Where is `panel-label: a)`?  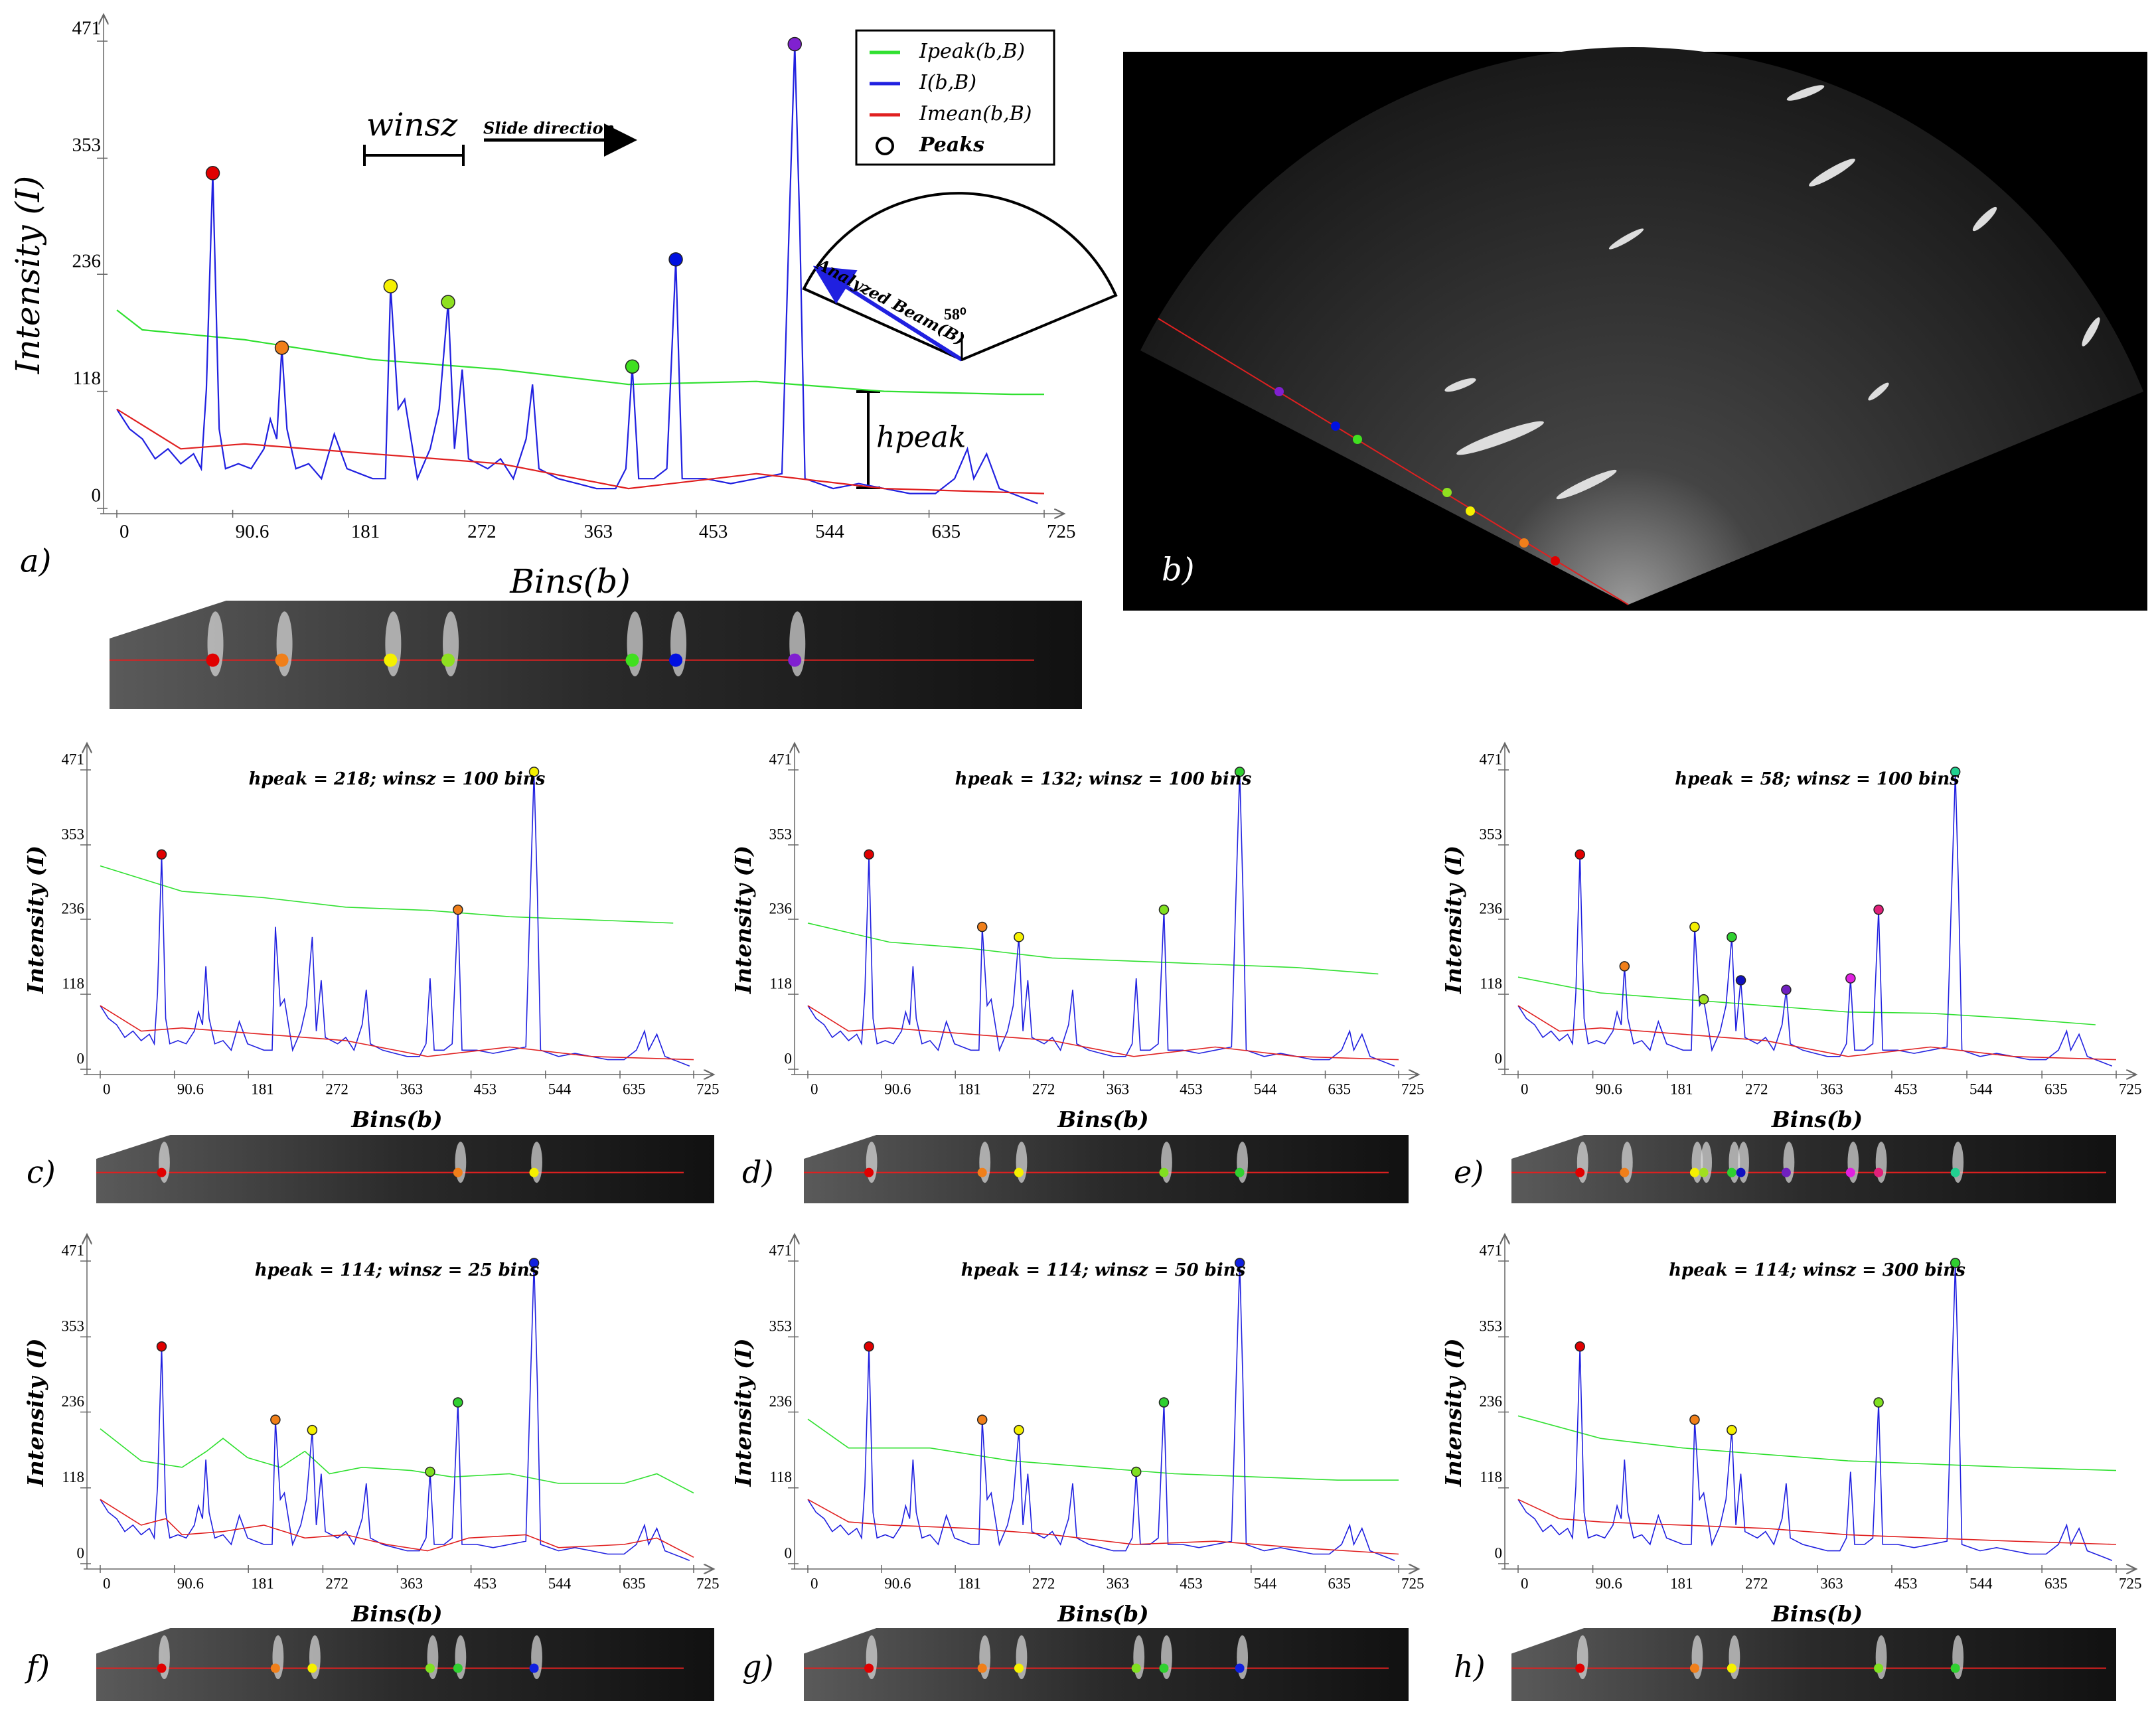
panel-label: a) is located at coordinates (36, 561).